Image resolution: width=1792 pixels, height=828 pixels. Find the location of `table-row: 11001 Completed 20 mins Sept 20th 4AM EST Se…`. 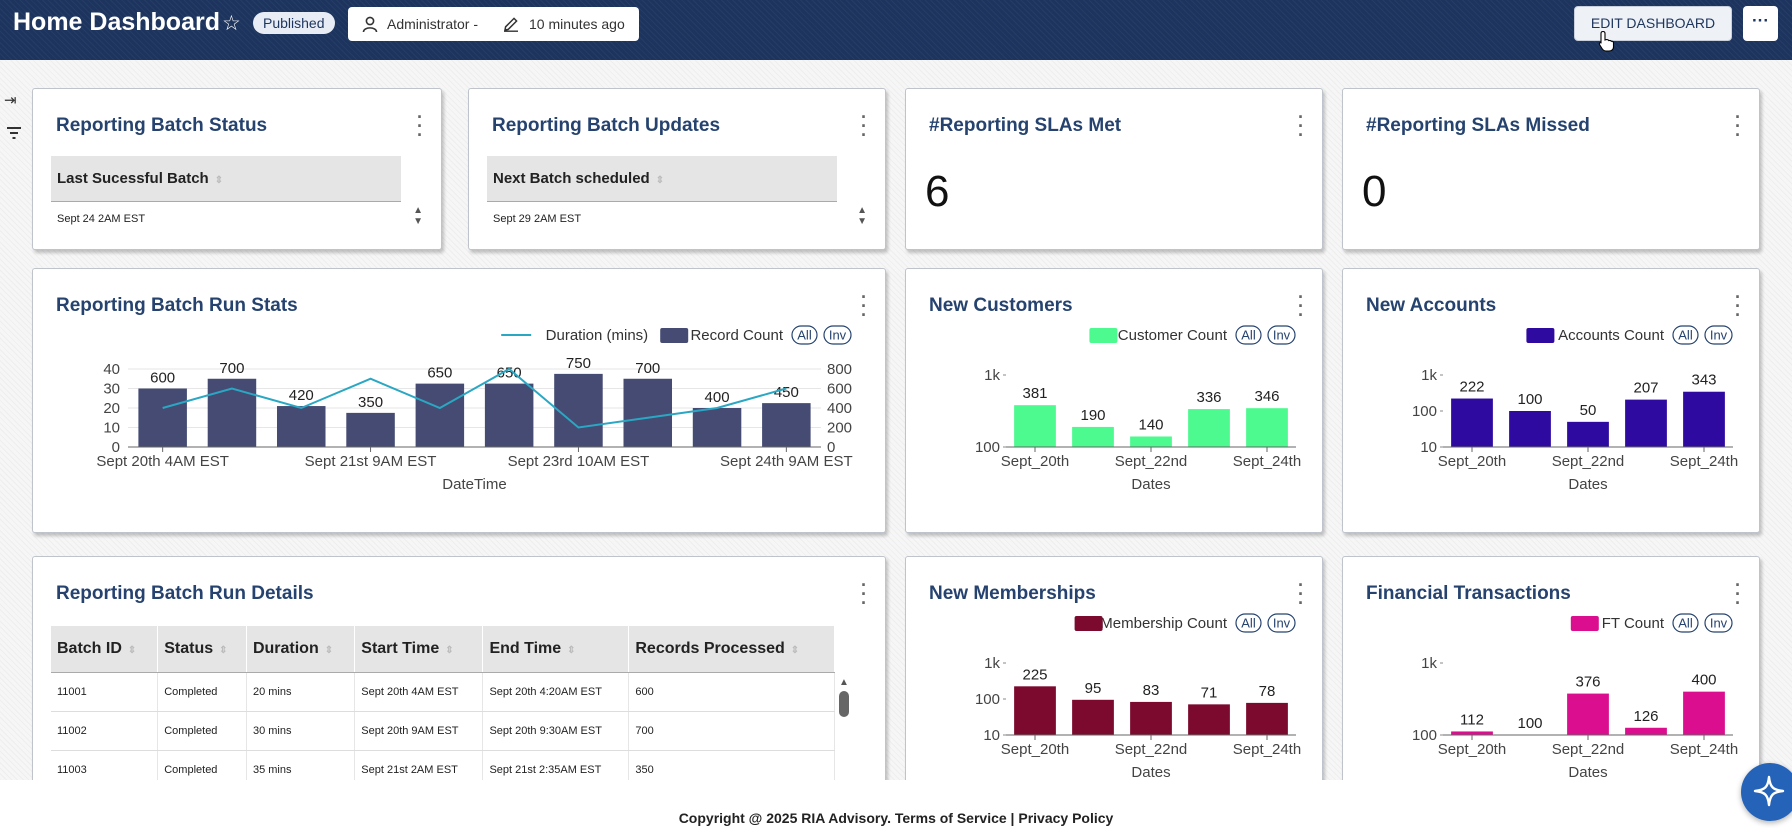

table-row: 11001 Completed 20 mins Sept 20th 4AM EST Se… is located at coordinates (443, 692).